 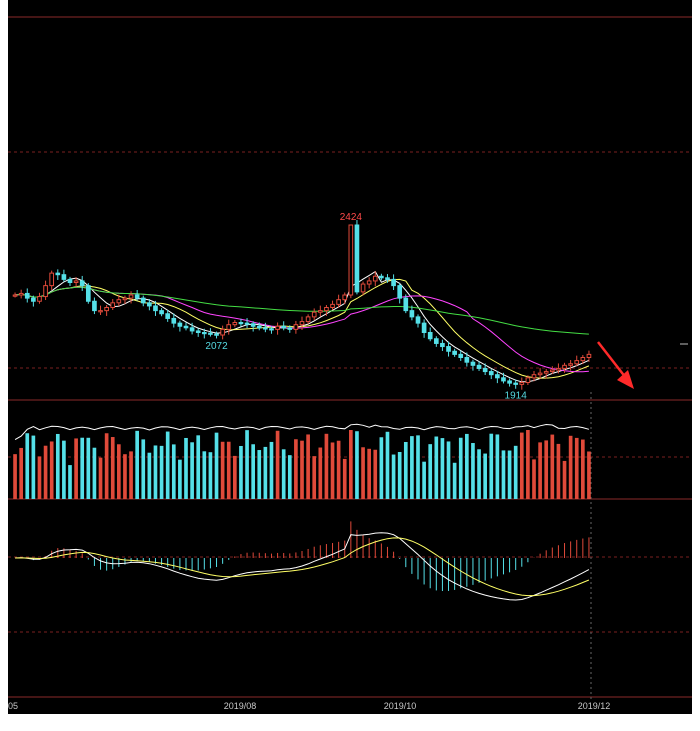 What do you see at coordinates (302, 432) in the screenshot?
I see `volume-line` at bounding box center [302, 432].